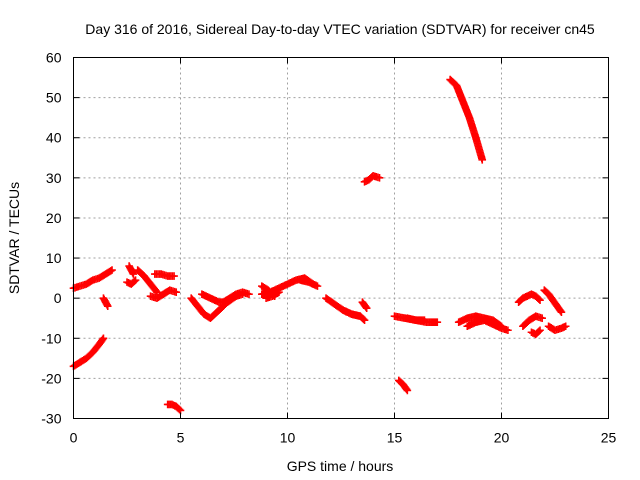 This screenshot has height=480, width=640. Describe the element at coordinates (54, 178) in the screenshot. I see `y-tick-label: 30` at that location.